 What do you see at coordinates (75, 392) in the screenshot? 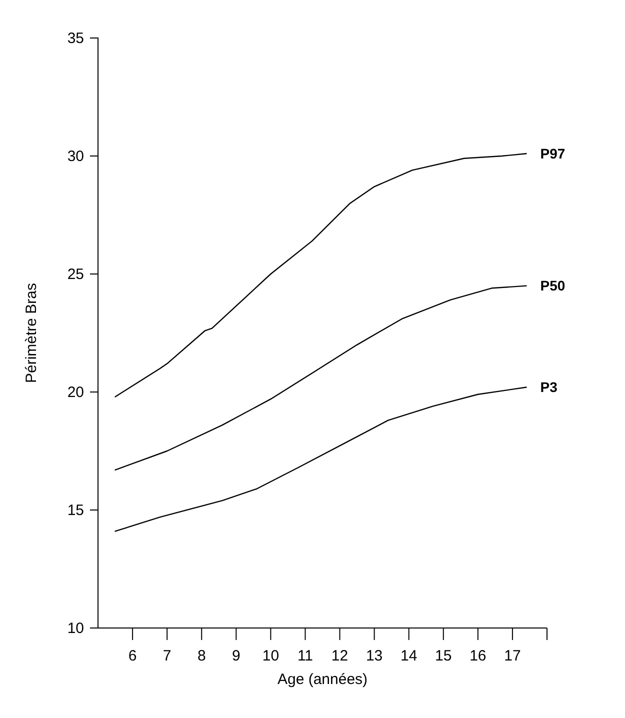
I see `y-tick-label: 20` at bounding box center [75, 392].